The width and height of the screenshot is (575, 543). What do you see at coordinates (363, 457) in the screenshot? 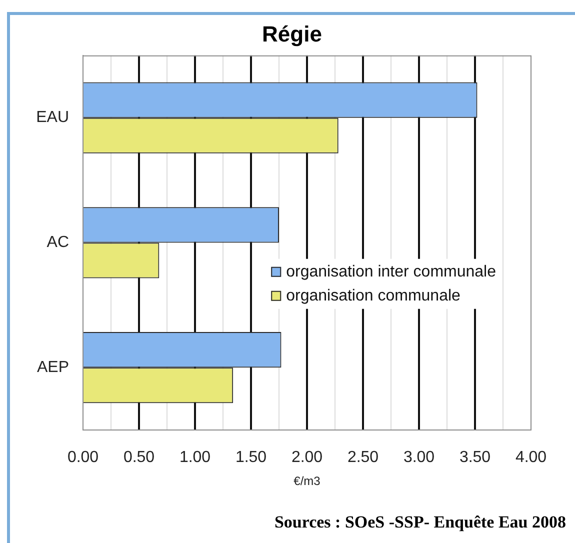
I see `x-tick-label: 2.50` at bounding box center [363, 457].